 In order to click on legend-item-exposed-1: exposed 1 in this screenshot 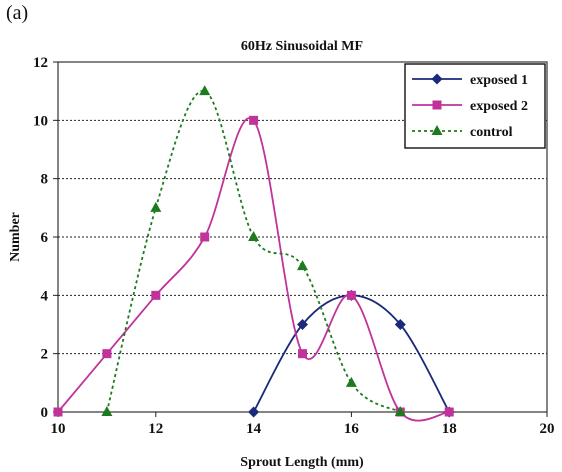, I will do `click(470, 80)`.